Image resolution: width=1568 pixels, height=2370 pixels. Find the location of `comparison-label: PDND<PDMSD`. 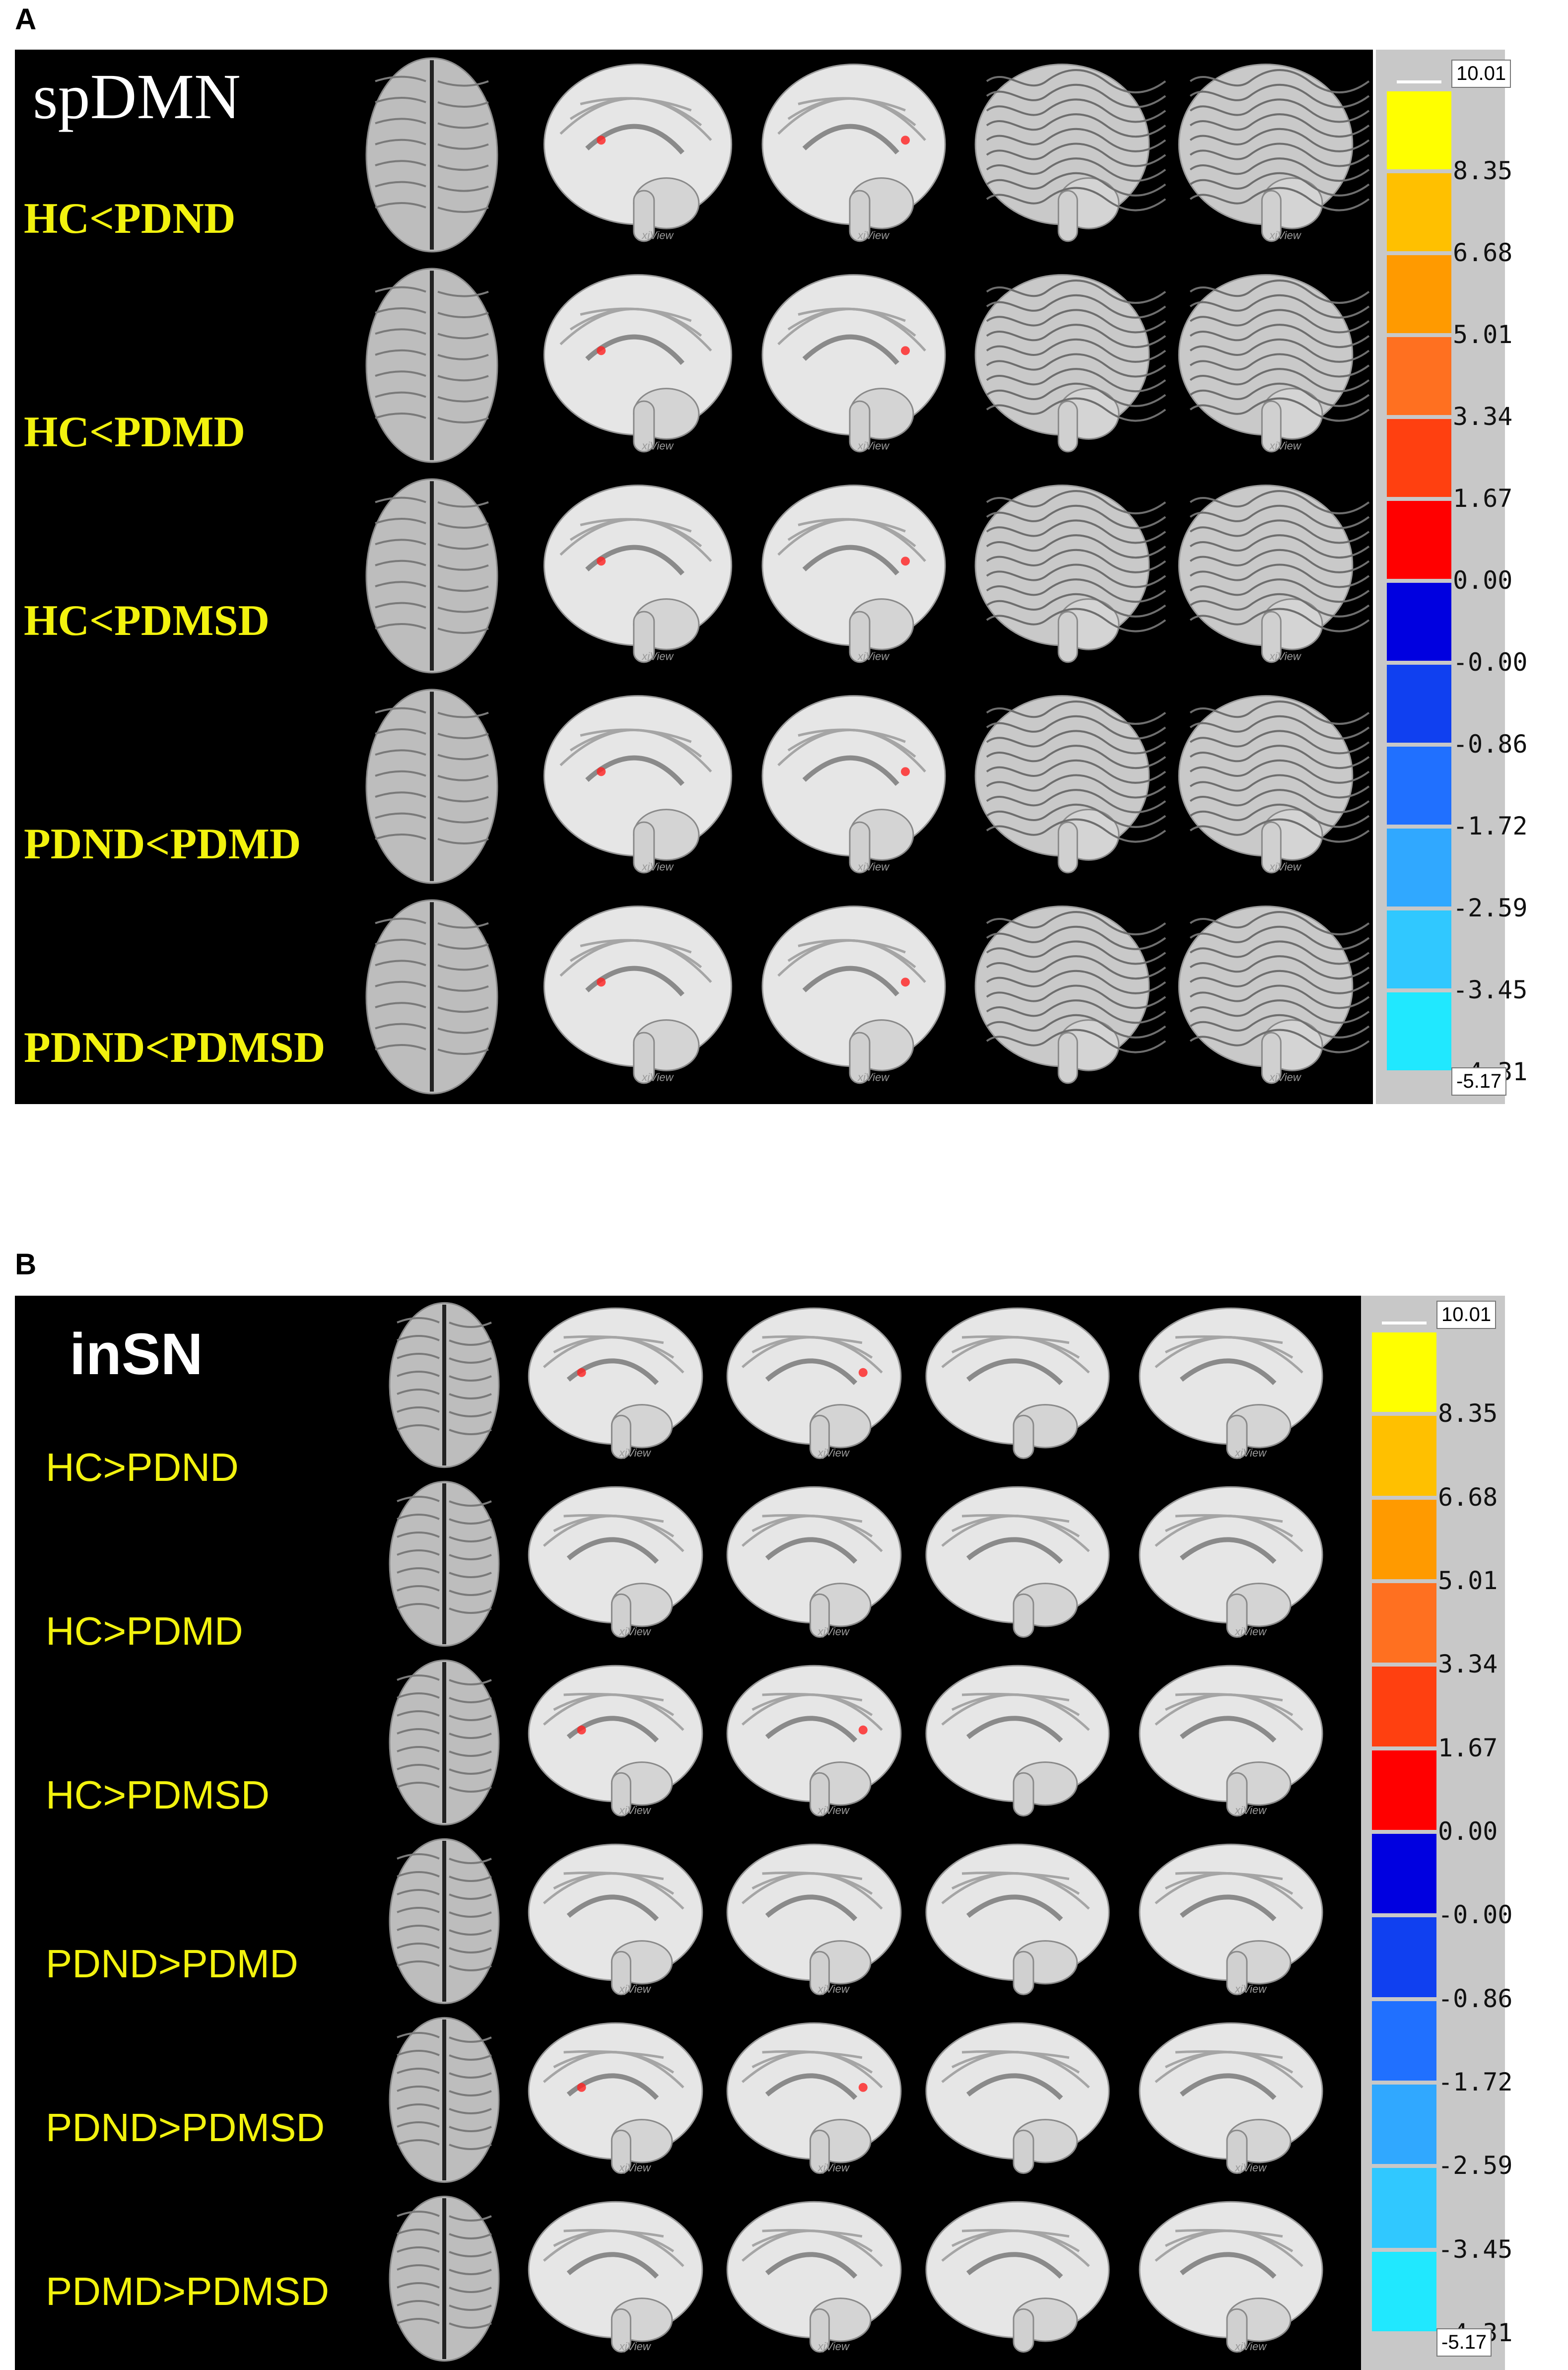

comparison-label: PDND<PDMSD is located at coordinates (175, 1048).